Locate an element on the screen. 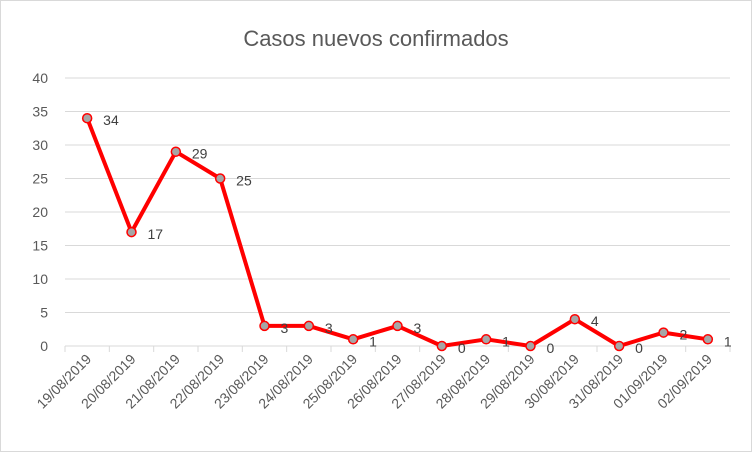 This screenshot has height=452, width=752. data-label-0: 34 is located at coordinates (111, 120).